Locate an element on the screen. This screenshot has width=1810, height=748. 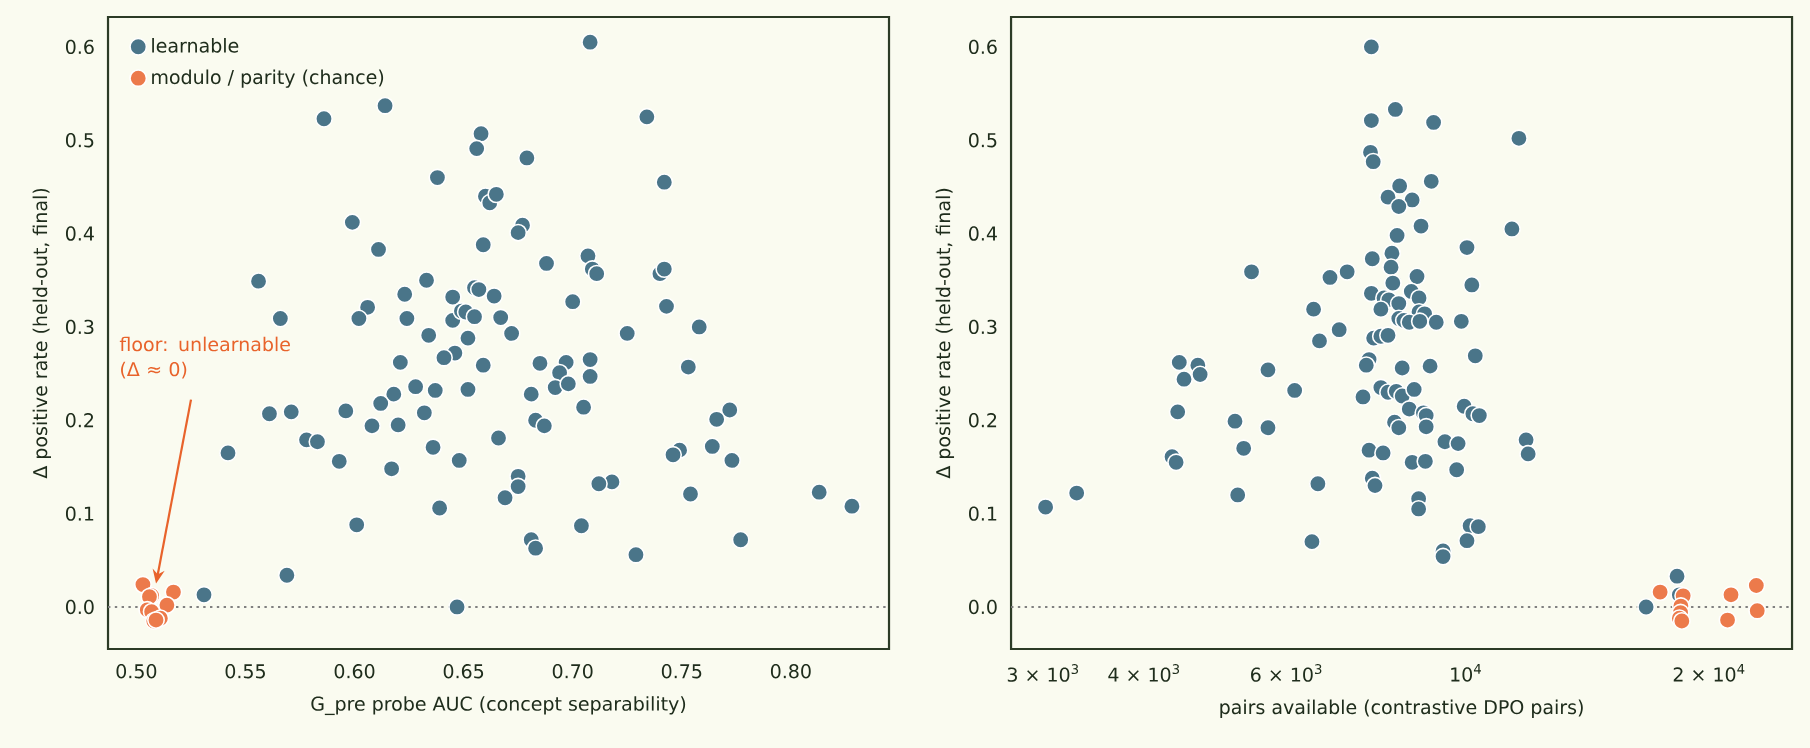
x-tick-label: 0.60 is located at coordinates (354, 671).